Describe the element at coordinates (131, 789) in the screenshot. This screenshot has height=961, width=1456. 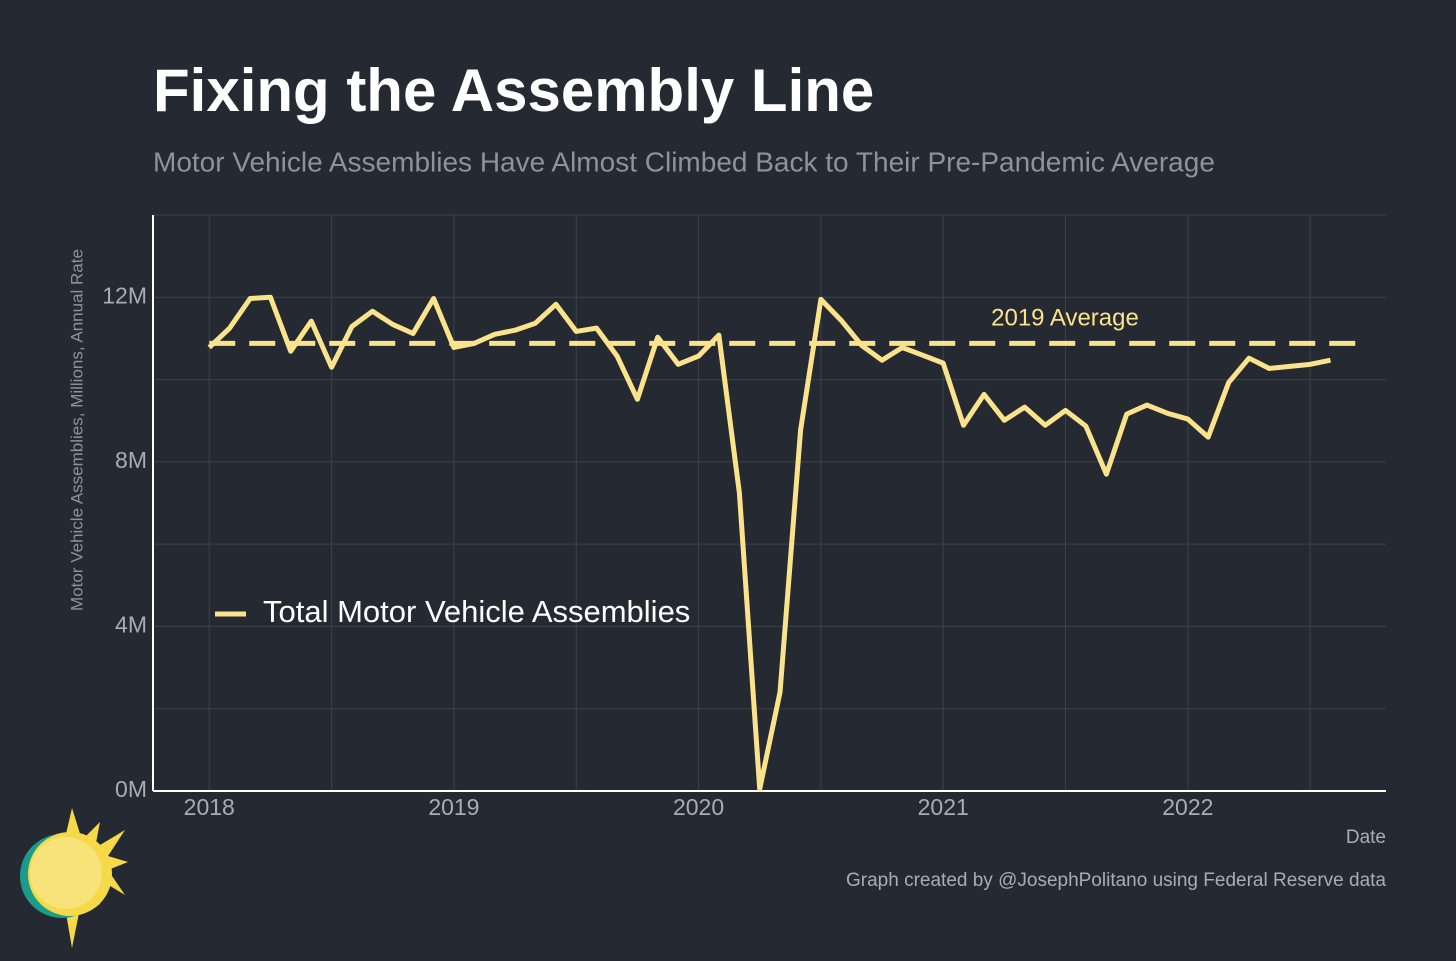
I see `y-tick-label: 0M` at that location.